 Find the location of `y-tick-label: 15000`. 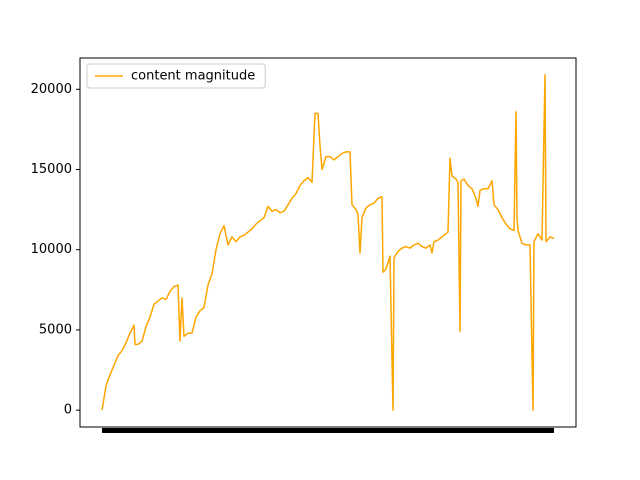

y-tick-label: 15000 is located at coordinates (51, 169).